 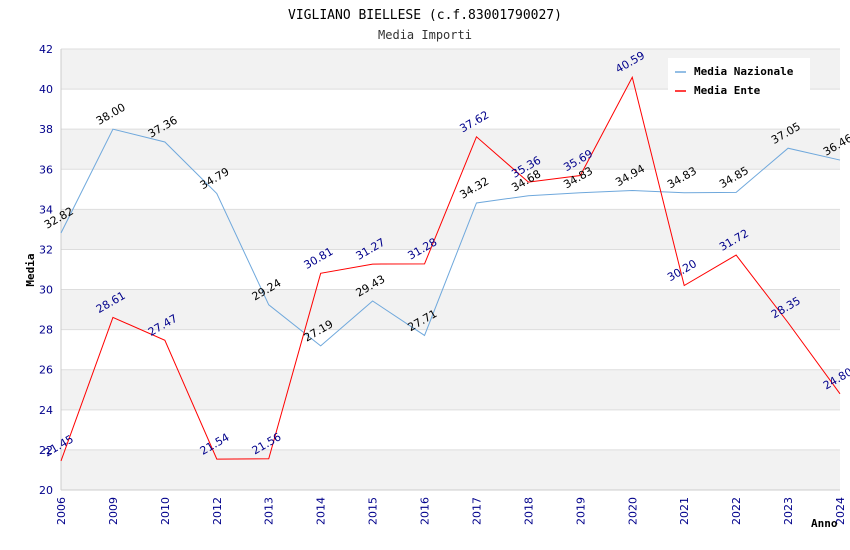 I want to click on legend-label-nazionale: Media Nazionale, so click(x=744, y=71).